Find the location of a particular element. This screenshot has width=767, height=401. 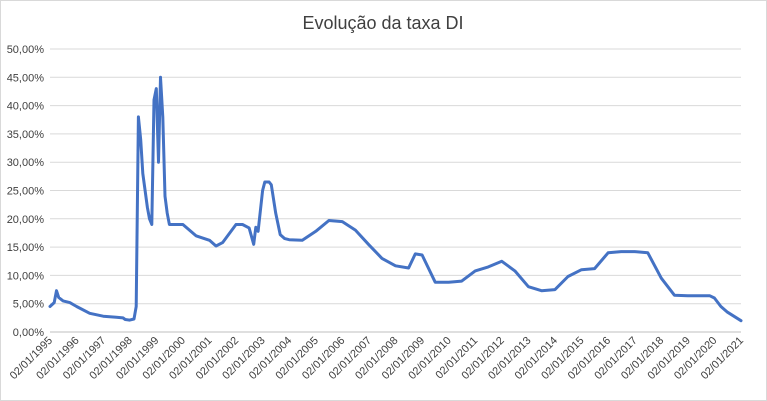

y-tick-label: 20,00% is located at coordinates (26, 220).